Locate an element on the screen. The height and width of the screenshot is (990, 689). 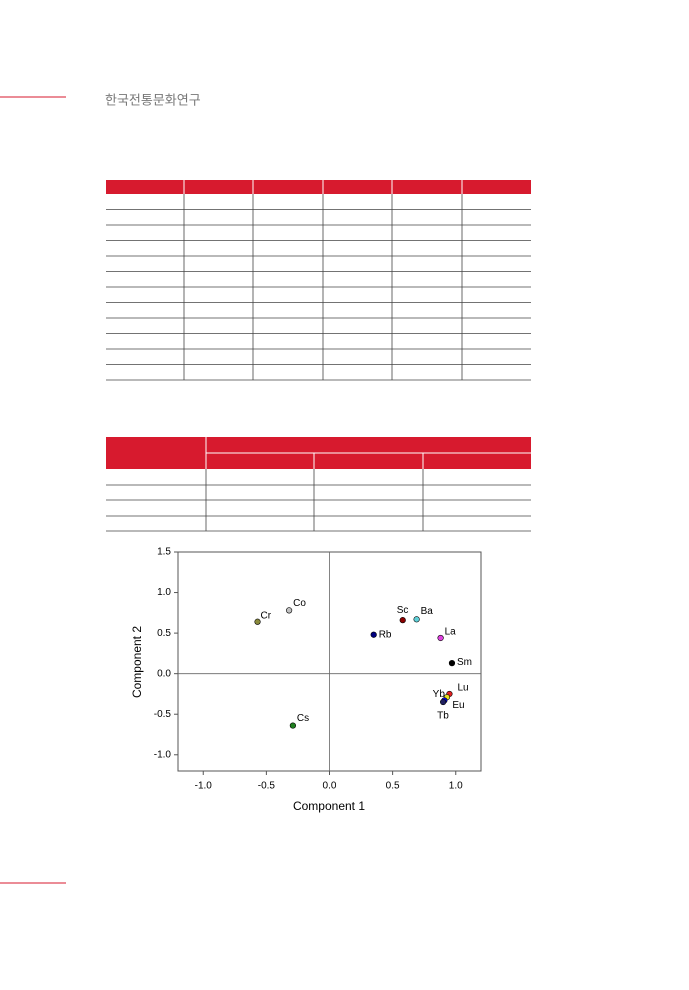
point-label: Eu is located at coordinates (458, 705).